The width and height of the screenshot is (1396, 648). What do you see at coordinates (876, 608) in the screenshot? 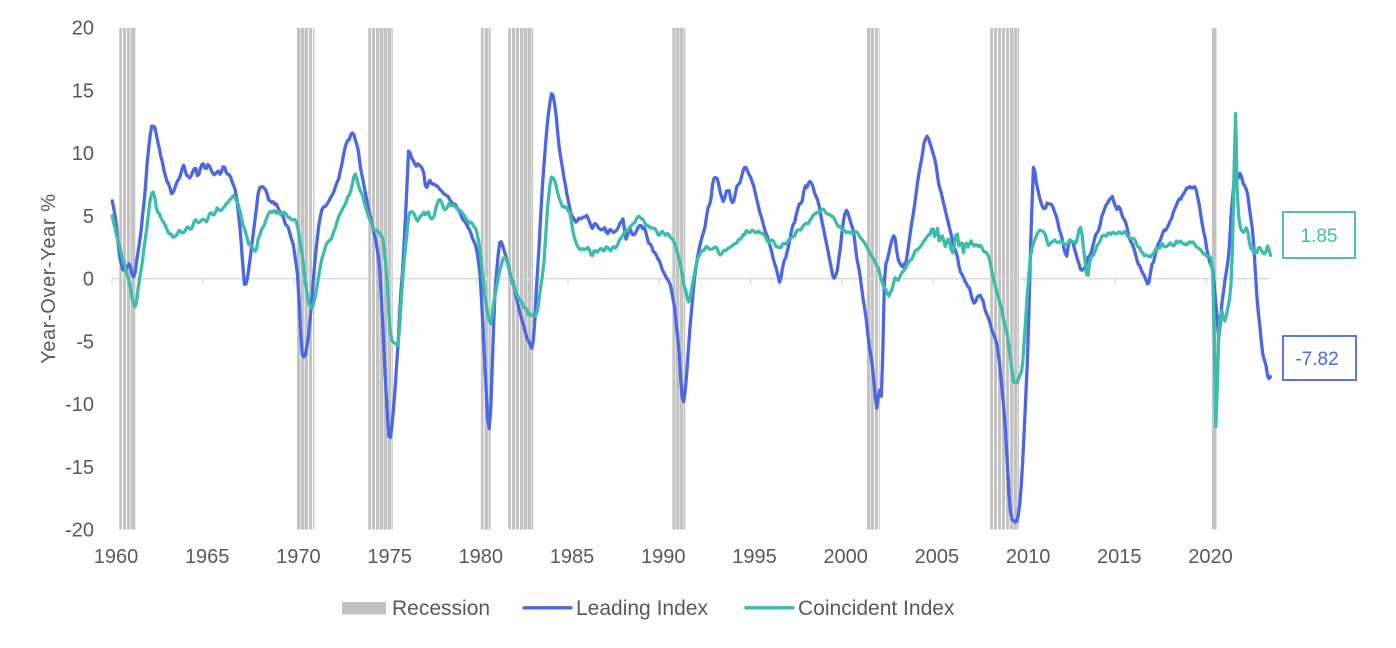
I see `svg-text: Coincident Index` at bounding box center [876, 608].